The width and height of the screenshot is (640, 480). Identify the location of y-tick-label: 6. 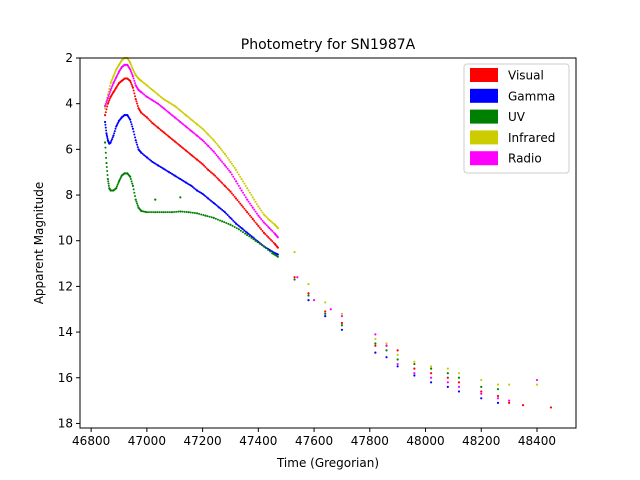
(69, 149).